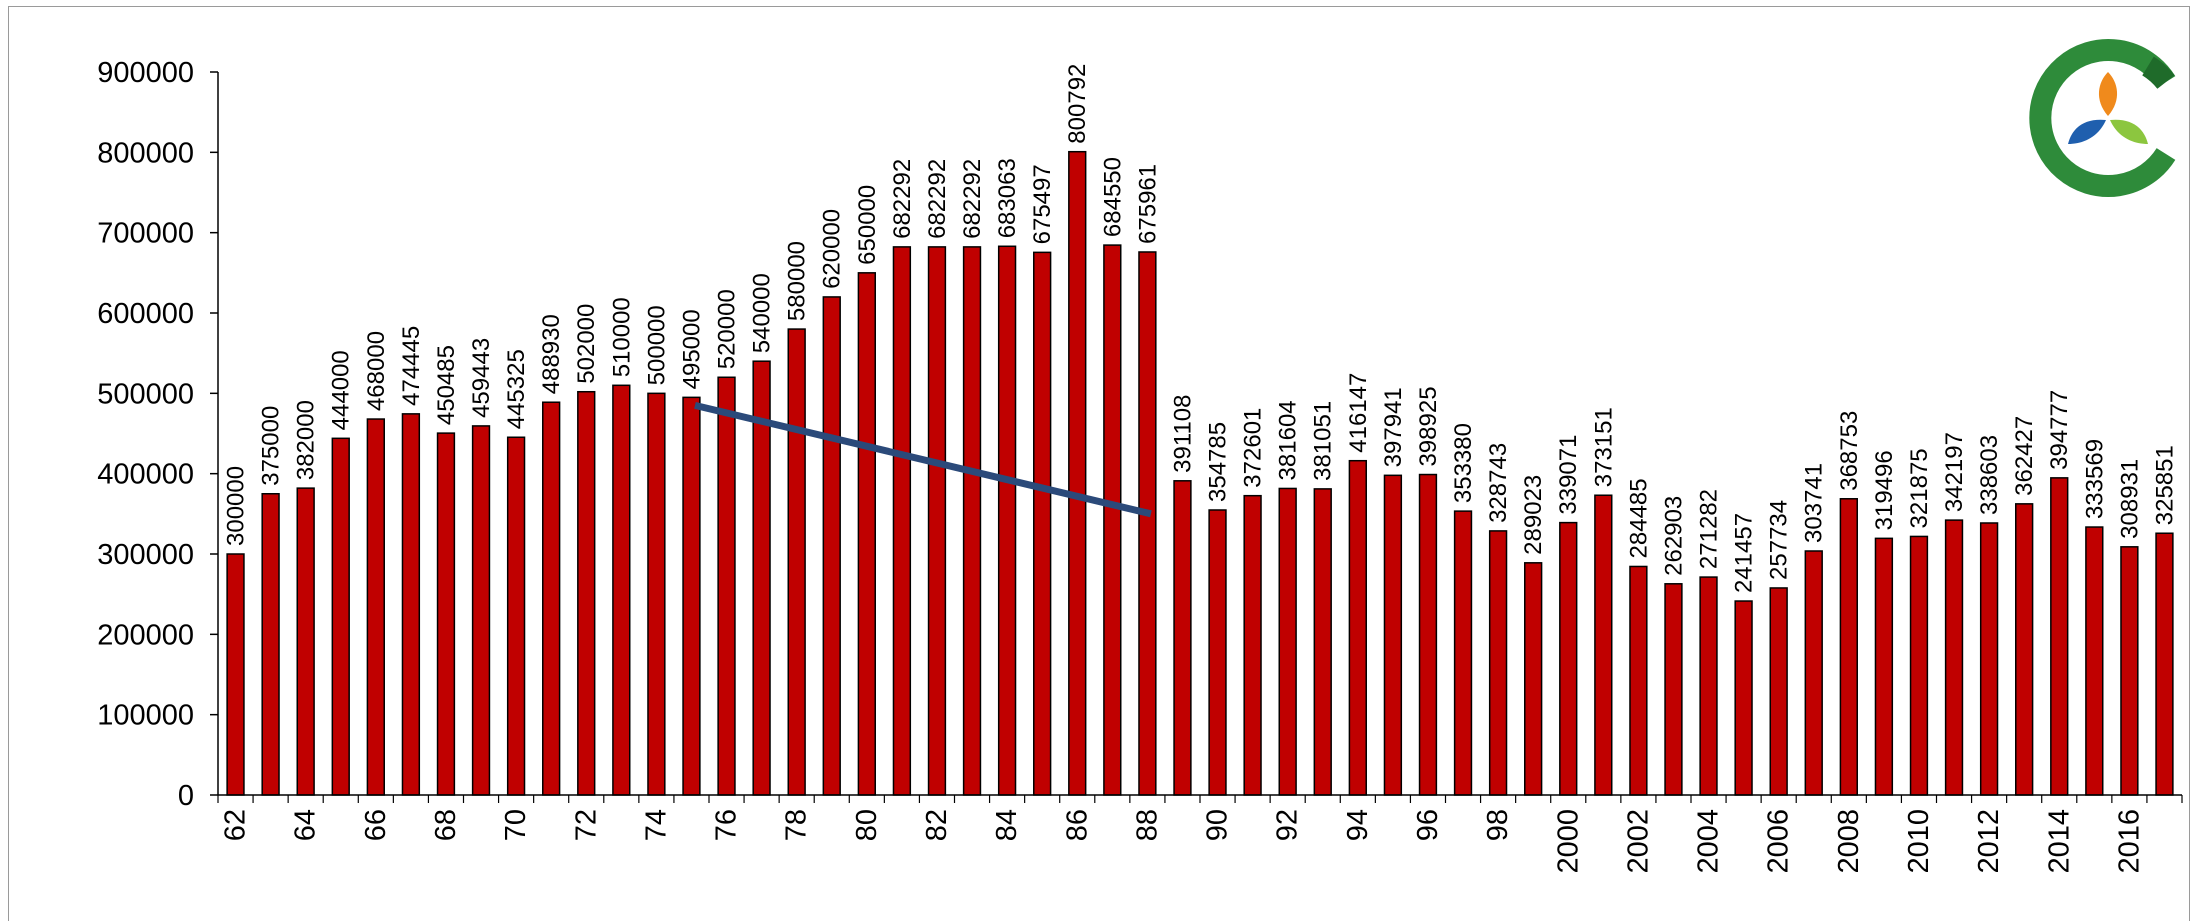 This screenshot has width=2193, height=921. Describe the element at coordinates (236, 506) in the screenshot. I see `data-label: 300000` at that location.